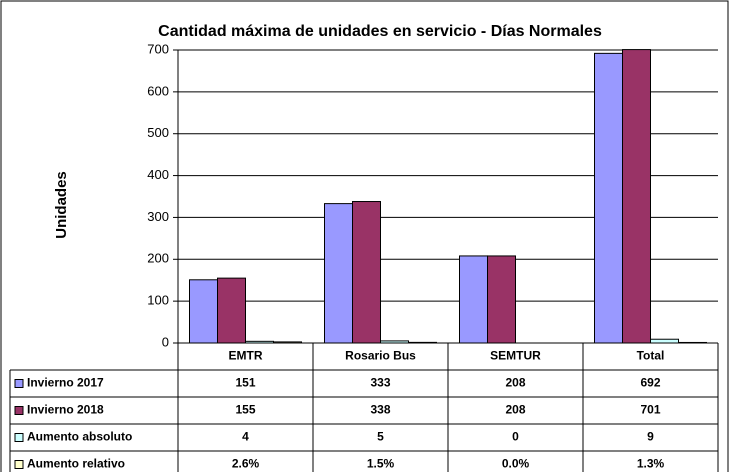 The image size is (729, 472). I want to click on legend-label: Invierno 2018, so click(65, 410).